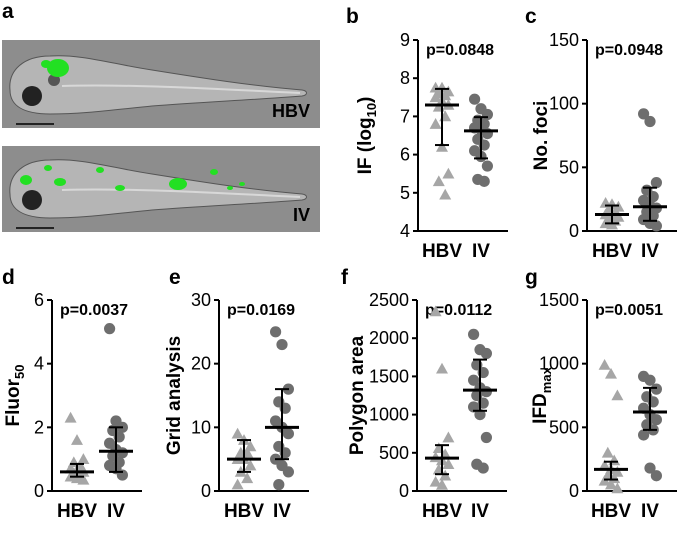  Describe the element at coordinates (629, 50) in the screenshot. I see `p-value: p=0.0948` at that location.